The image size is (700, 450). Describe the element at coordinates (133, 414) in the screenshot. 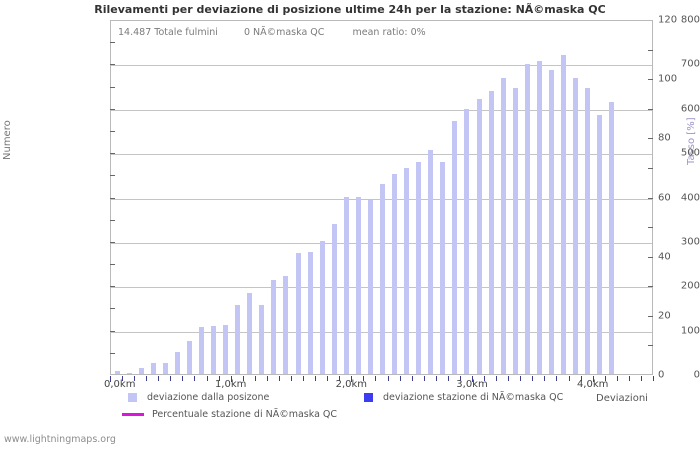

I see `legend-line-icon` at that location.